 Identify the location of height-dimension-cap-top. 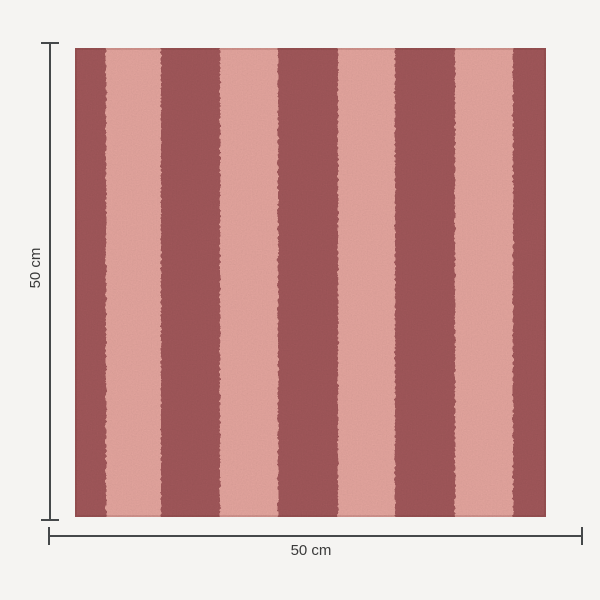
(50, 43).